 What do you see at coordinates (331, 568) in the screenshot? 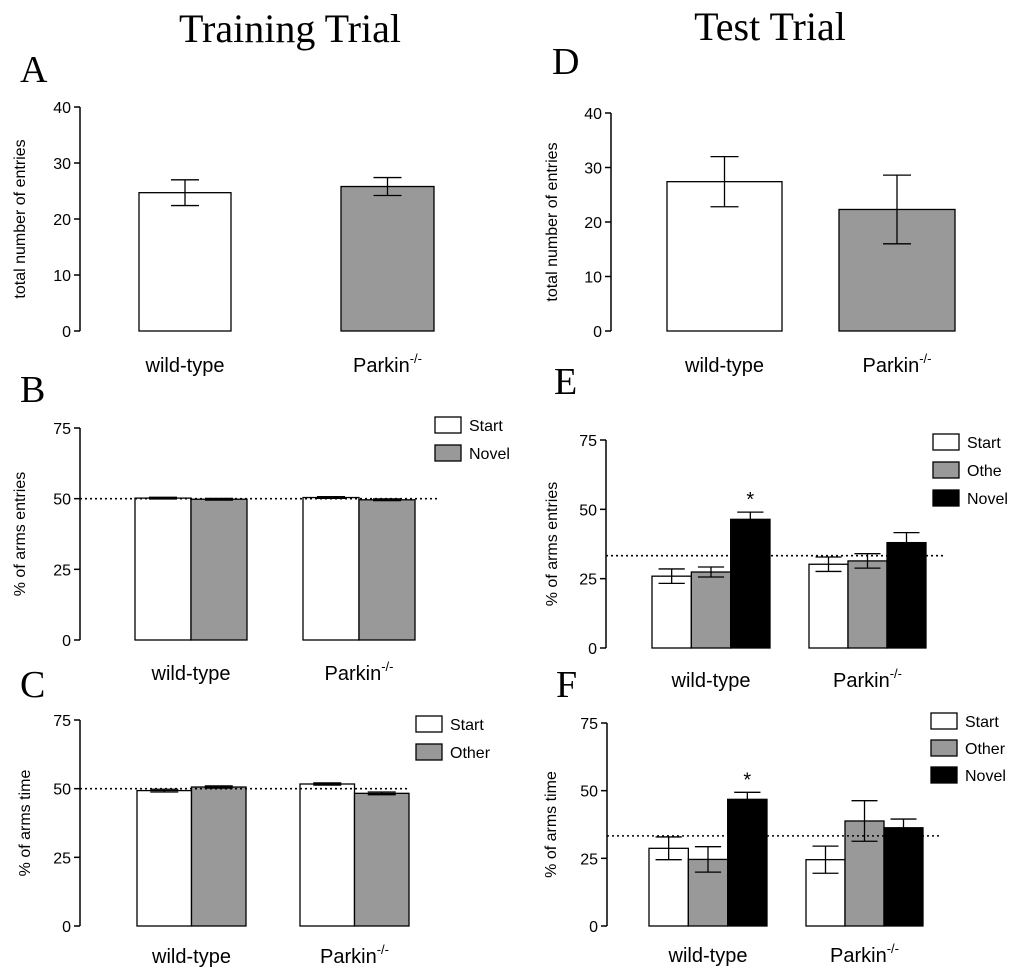
I see `bar-b-1-start` at bounding box center [331, 568].